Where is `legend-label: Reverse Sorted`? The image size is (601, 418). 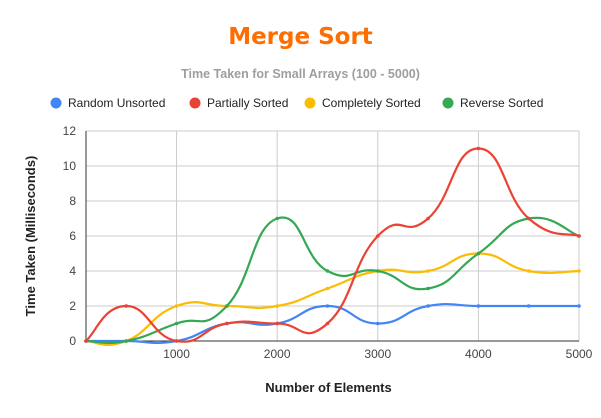
legend-label: Reverse Sorted is located at coordinates (501, 103).